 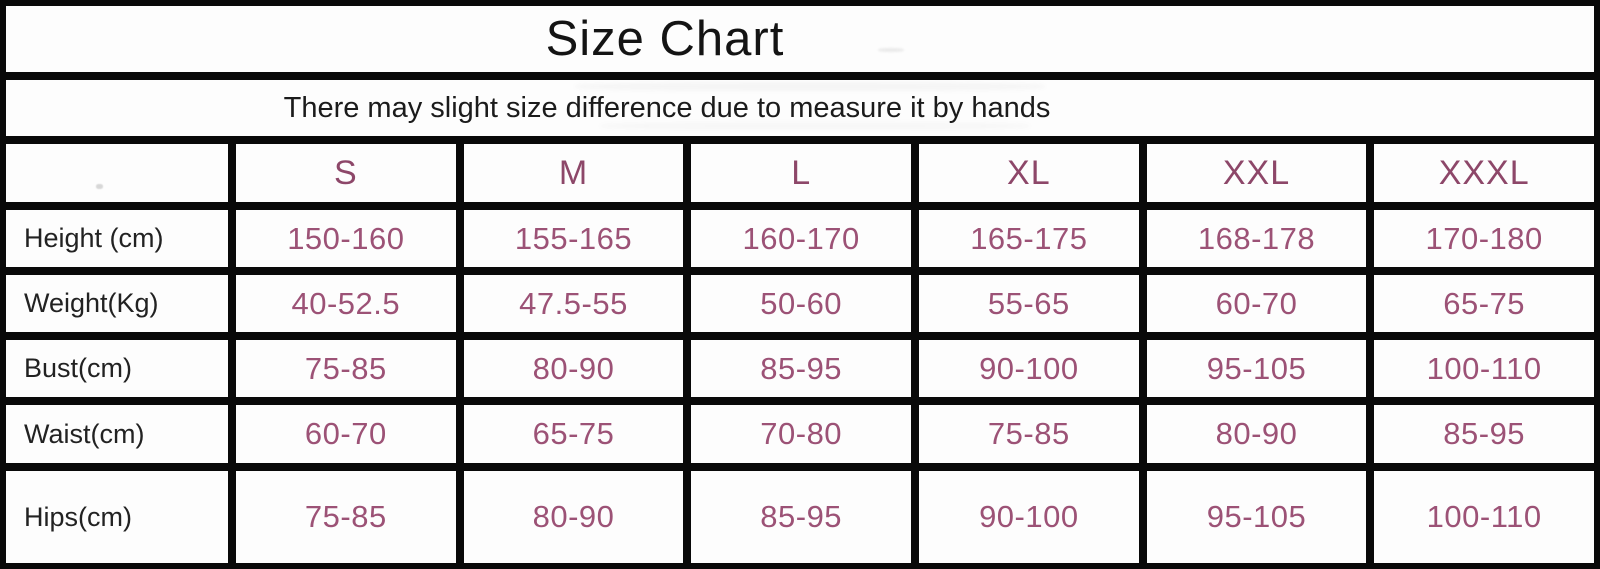 I want to click on table-cell-bust-l: 85-95, so click(x=801, y=368).